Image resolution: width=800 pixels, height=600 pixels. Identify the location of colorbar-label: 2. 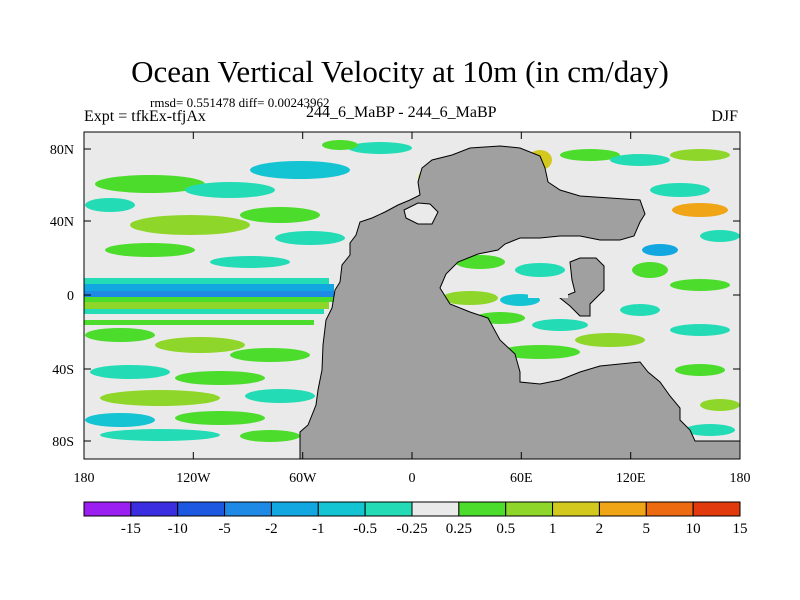
(600, 529).